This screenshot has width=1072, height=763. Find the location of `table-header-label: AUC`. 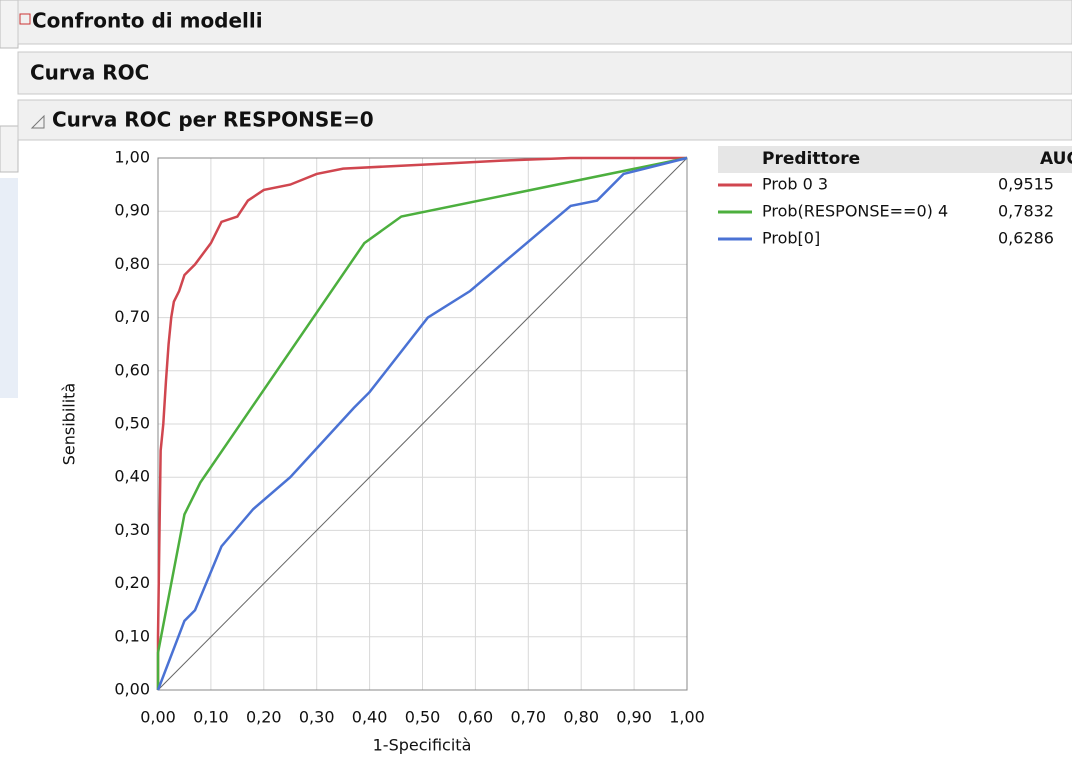

table-header-label: AUC is located at coordinates (1056, 159).